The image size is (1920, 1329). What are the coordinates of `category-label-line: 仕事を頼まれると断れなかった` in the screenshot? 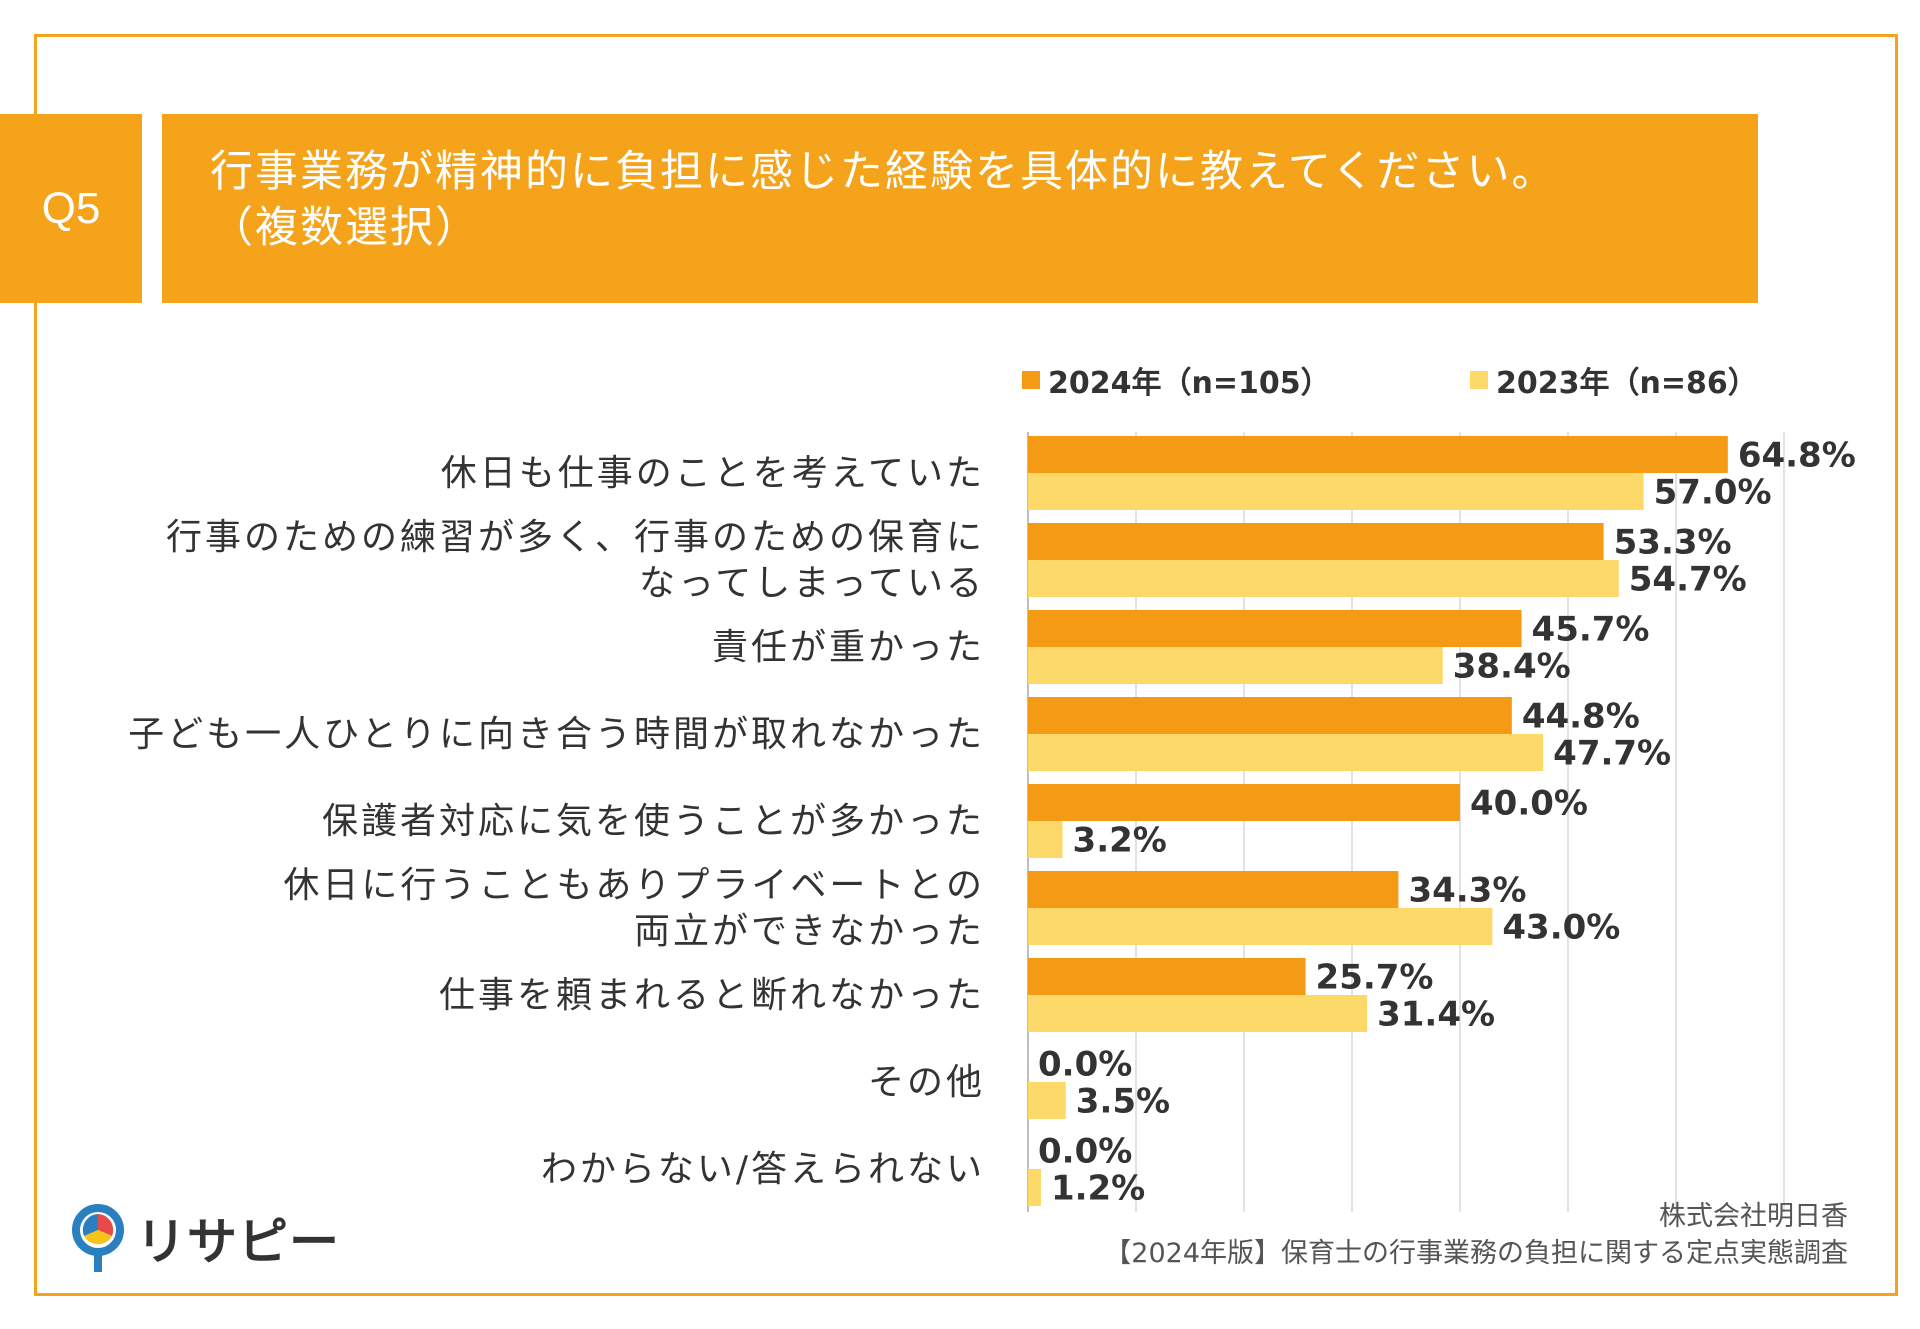 It's located at (711, 995).